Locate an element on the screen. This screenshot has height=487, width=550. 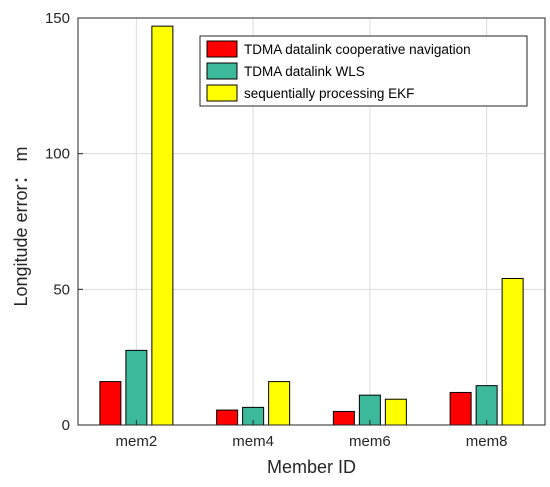
y-axis-label: Longitude error： m is located at coordinates (21, 226).